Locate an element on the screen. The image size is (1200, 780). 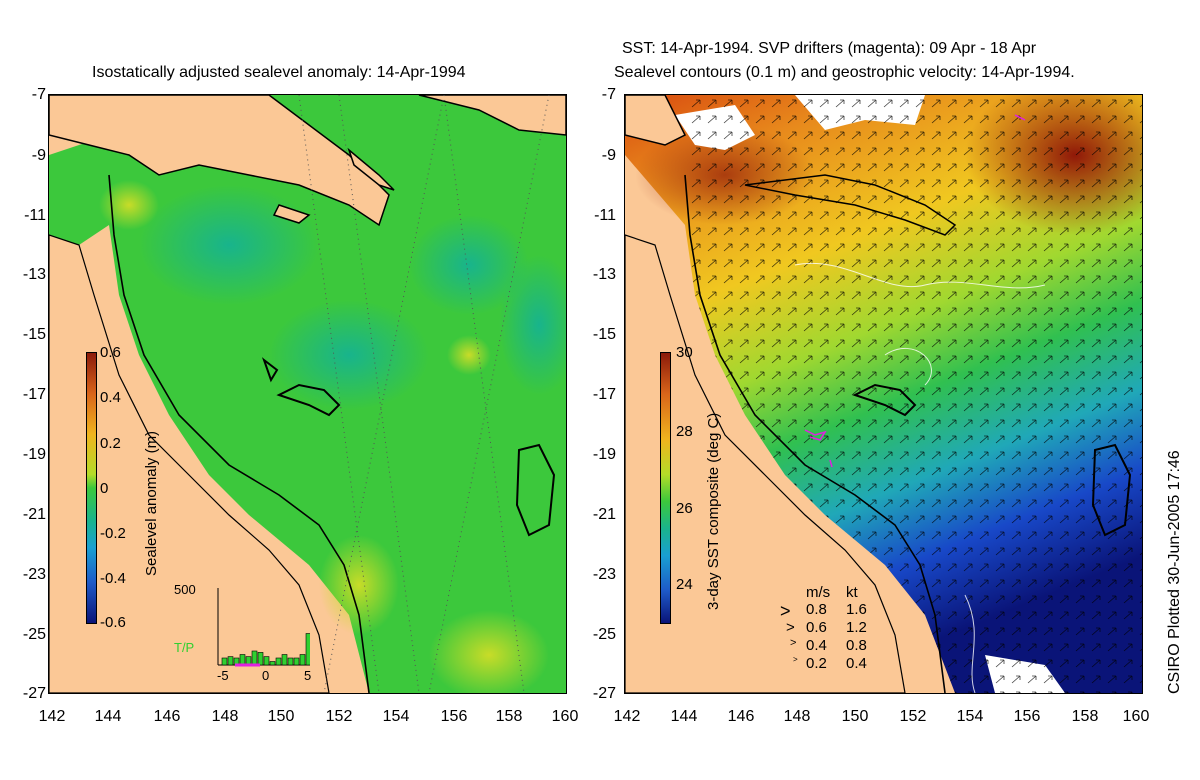
histogram-xtick: 0 is located at coordinates (266, 675).